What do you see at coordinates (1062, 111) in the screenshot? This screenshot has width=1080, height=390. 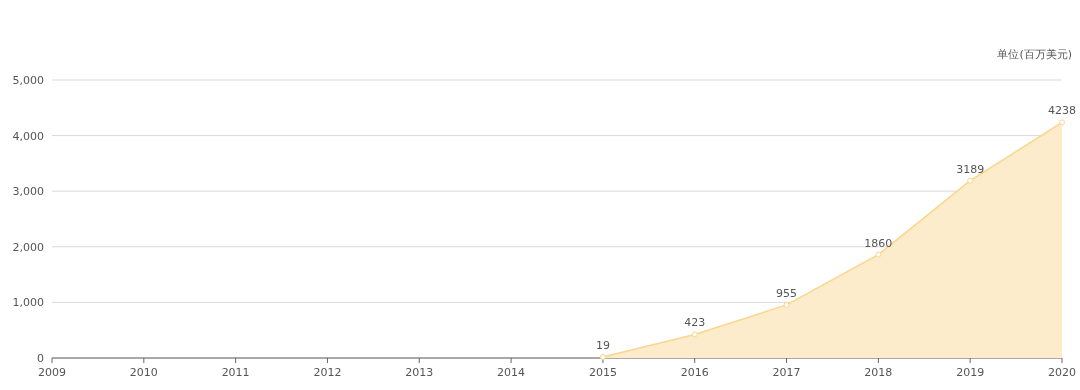 I see `data-label: 4238` at bounding box center [1062, 111].